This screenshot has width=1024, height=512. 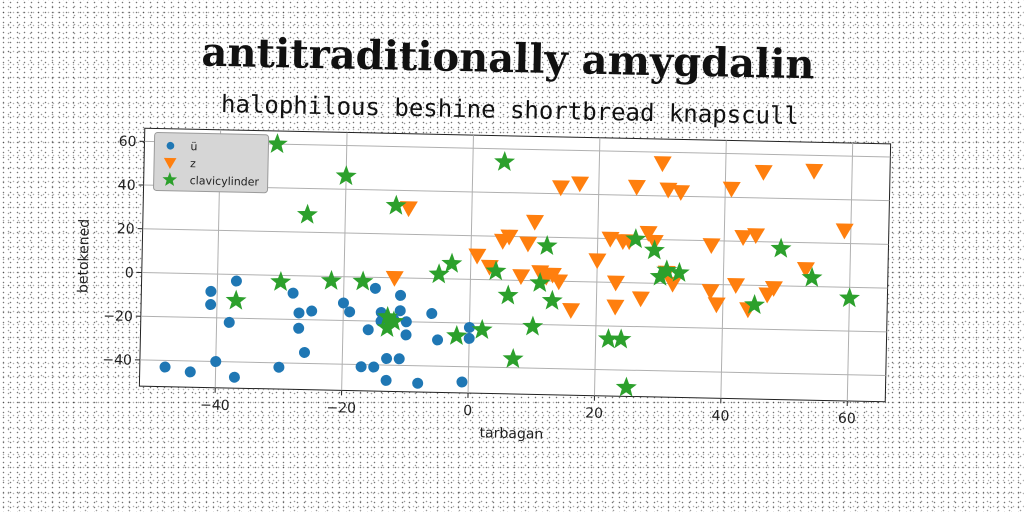 I want to click on y-tick-label: 60, so click(x=127, y=142).